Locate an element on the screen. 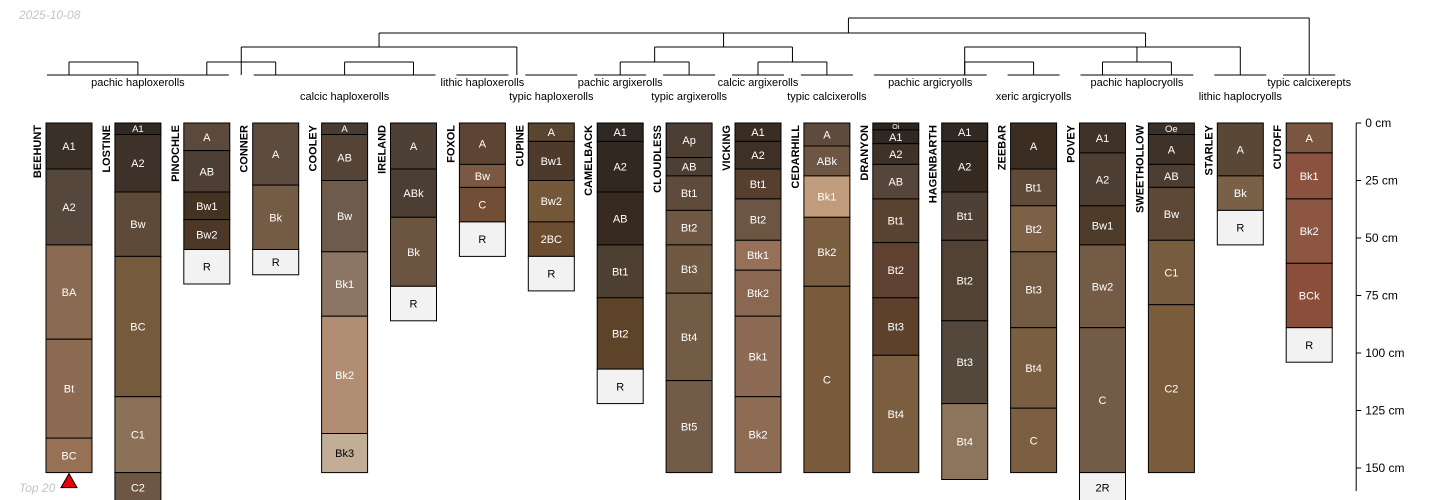 This screenshot has width=1450, height=500. profile-name: STARLEY is located at coordinates (1209, 149).